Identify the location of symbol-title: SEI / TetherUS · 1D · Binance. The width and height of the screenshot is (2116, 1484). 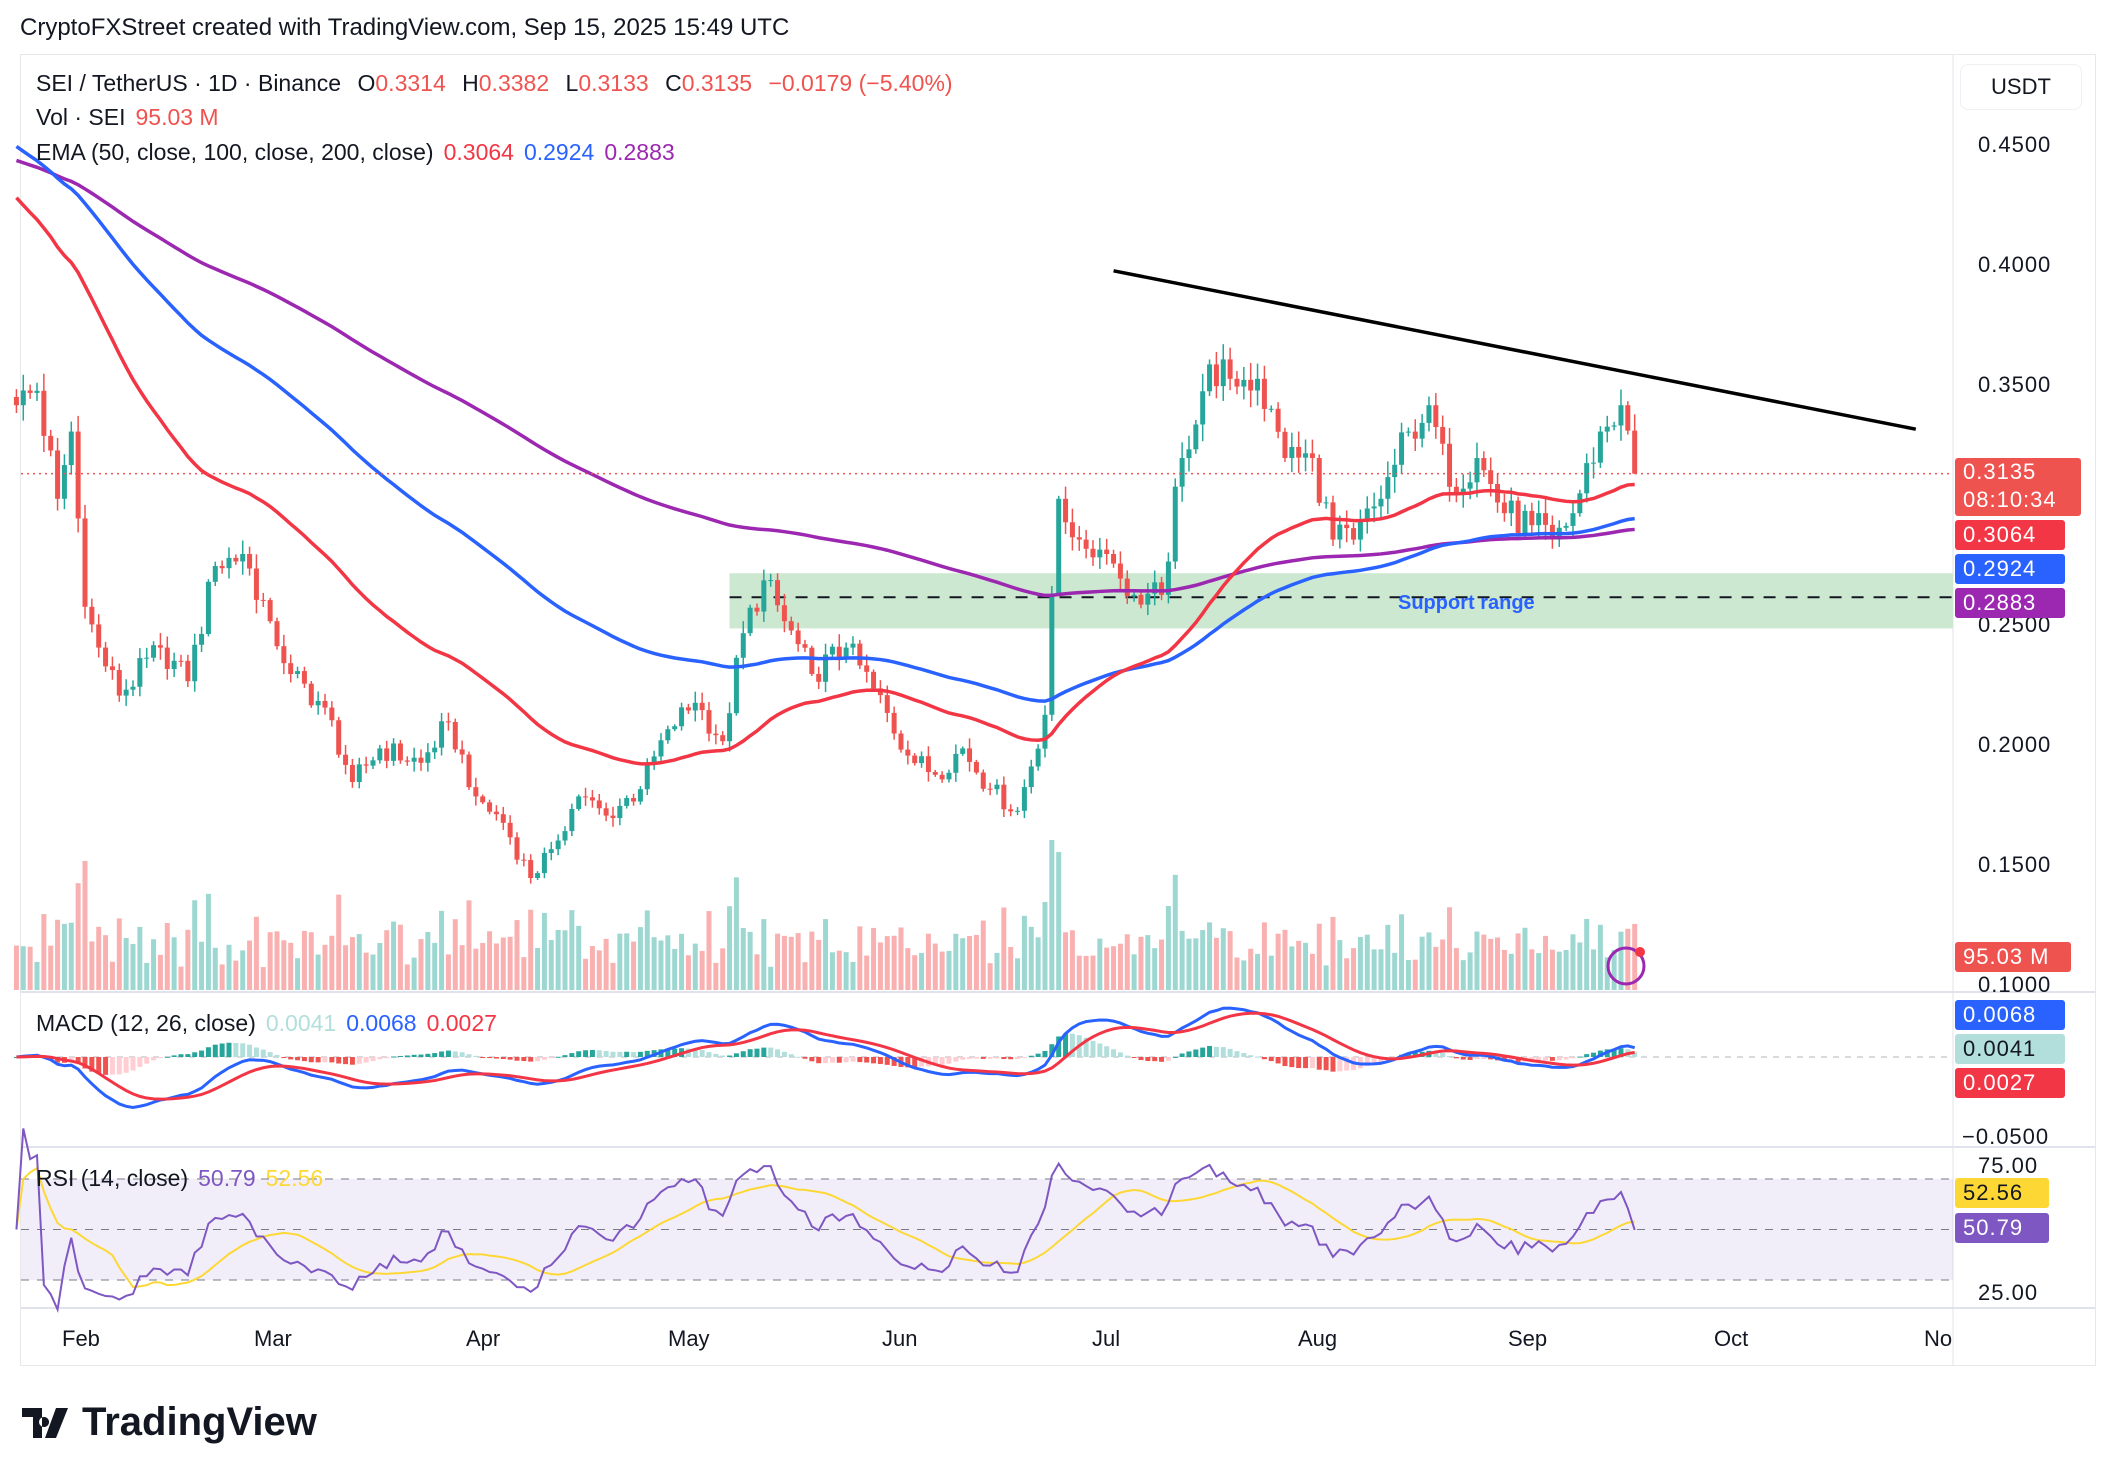
(189, 83).